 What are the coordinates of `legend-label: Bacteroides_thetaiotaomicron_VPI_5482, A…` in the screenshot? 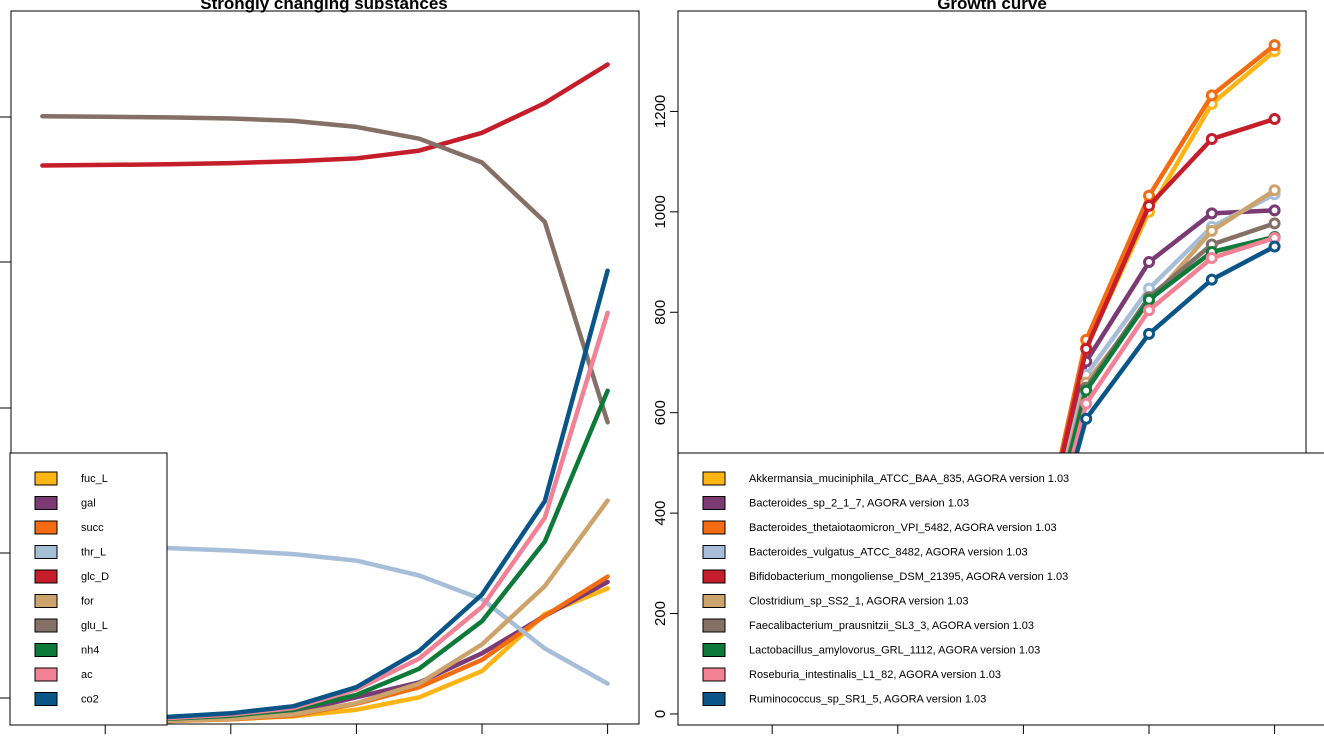 It's located at (903, 528).